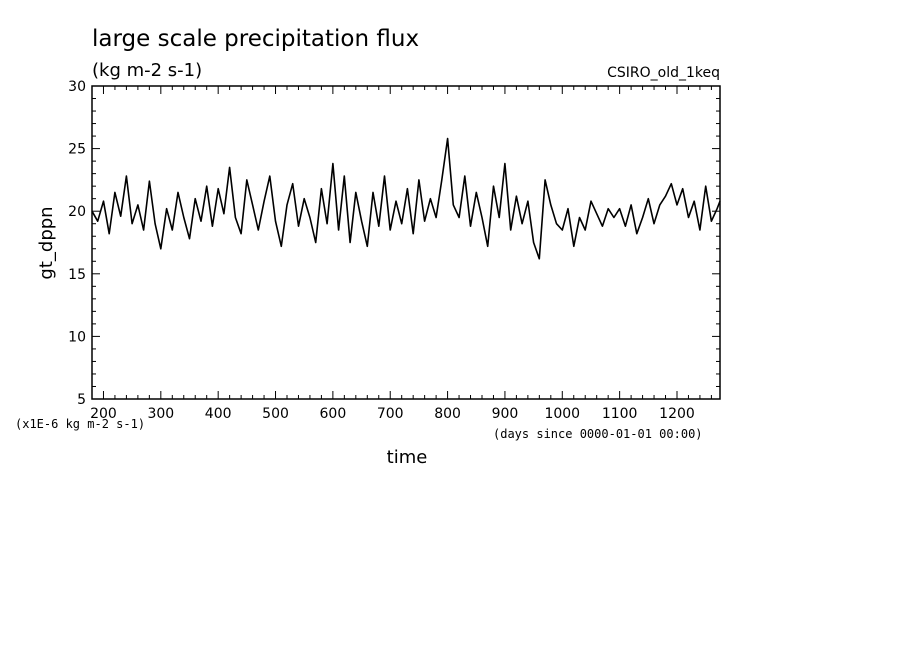 Image resolution: width=904 pixels, height=654 pixels. What do you see at coordinates (505, 414) in the screenshot?
I see `x-tick-label: 900` at bounding box center [505, 414].